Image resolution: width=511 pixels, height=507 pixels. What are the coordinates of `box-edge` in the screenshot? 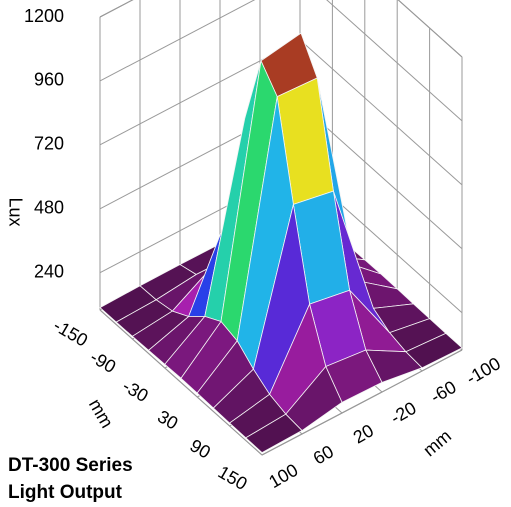 It's located at (116, 9).